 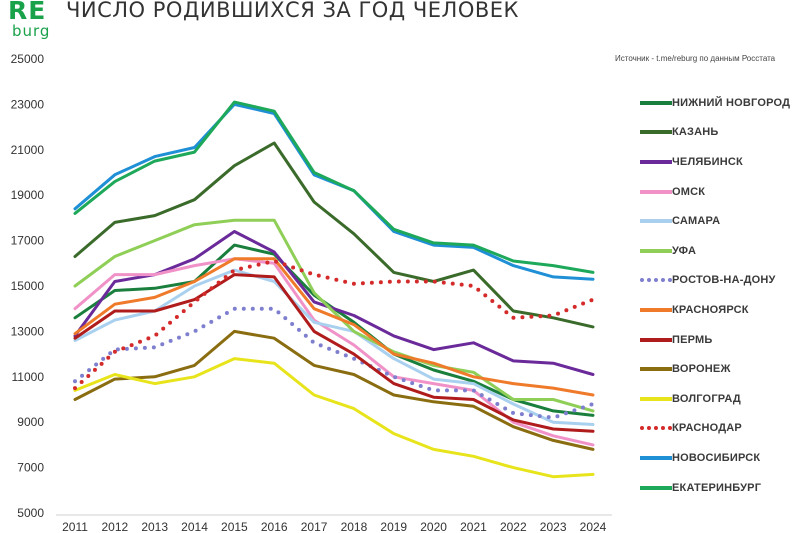 I want to click on legend-label: НОВОСИБИРСК, so click(x=716, y=457).